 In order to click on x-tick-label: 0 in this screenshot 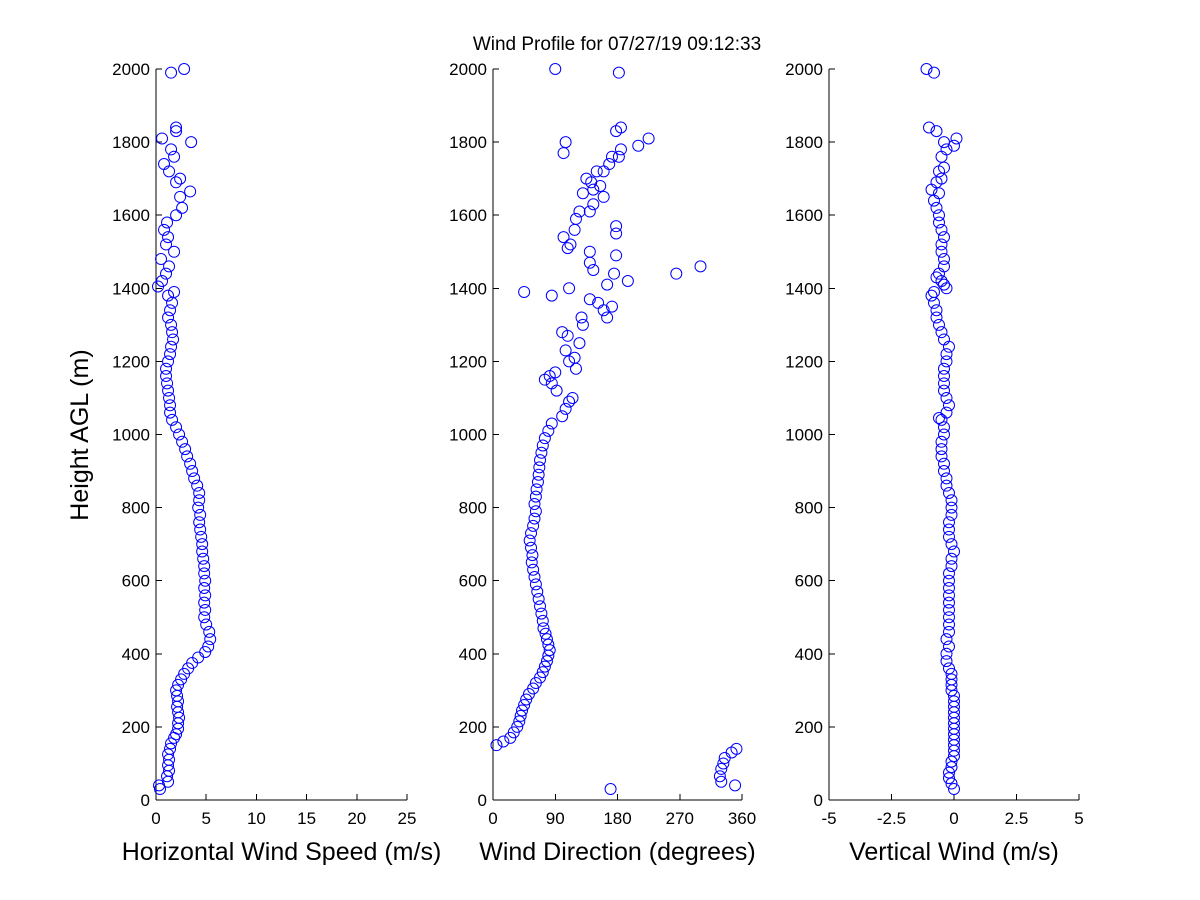, I will do `click(953, 818)`.